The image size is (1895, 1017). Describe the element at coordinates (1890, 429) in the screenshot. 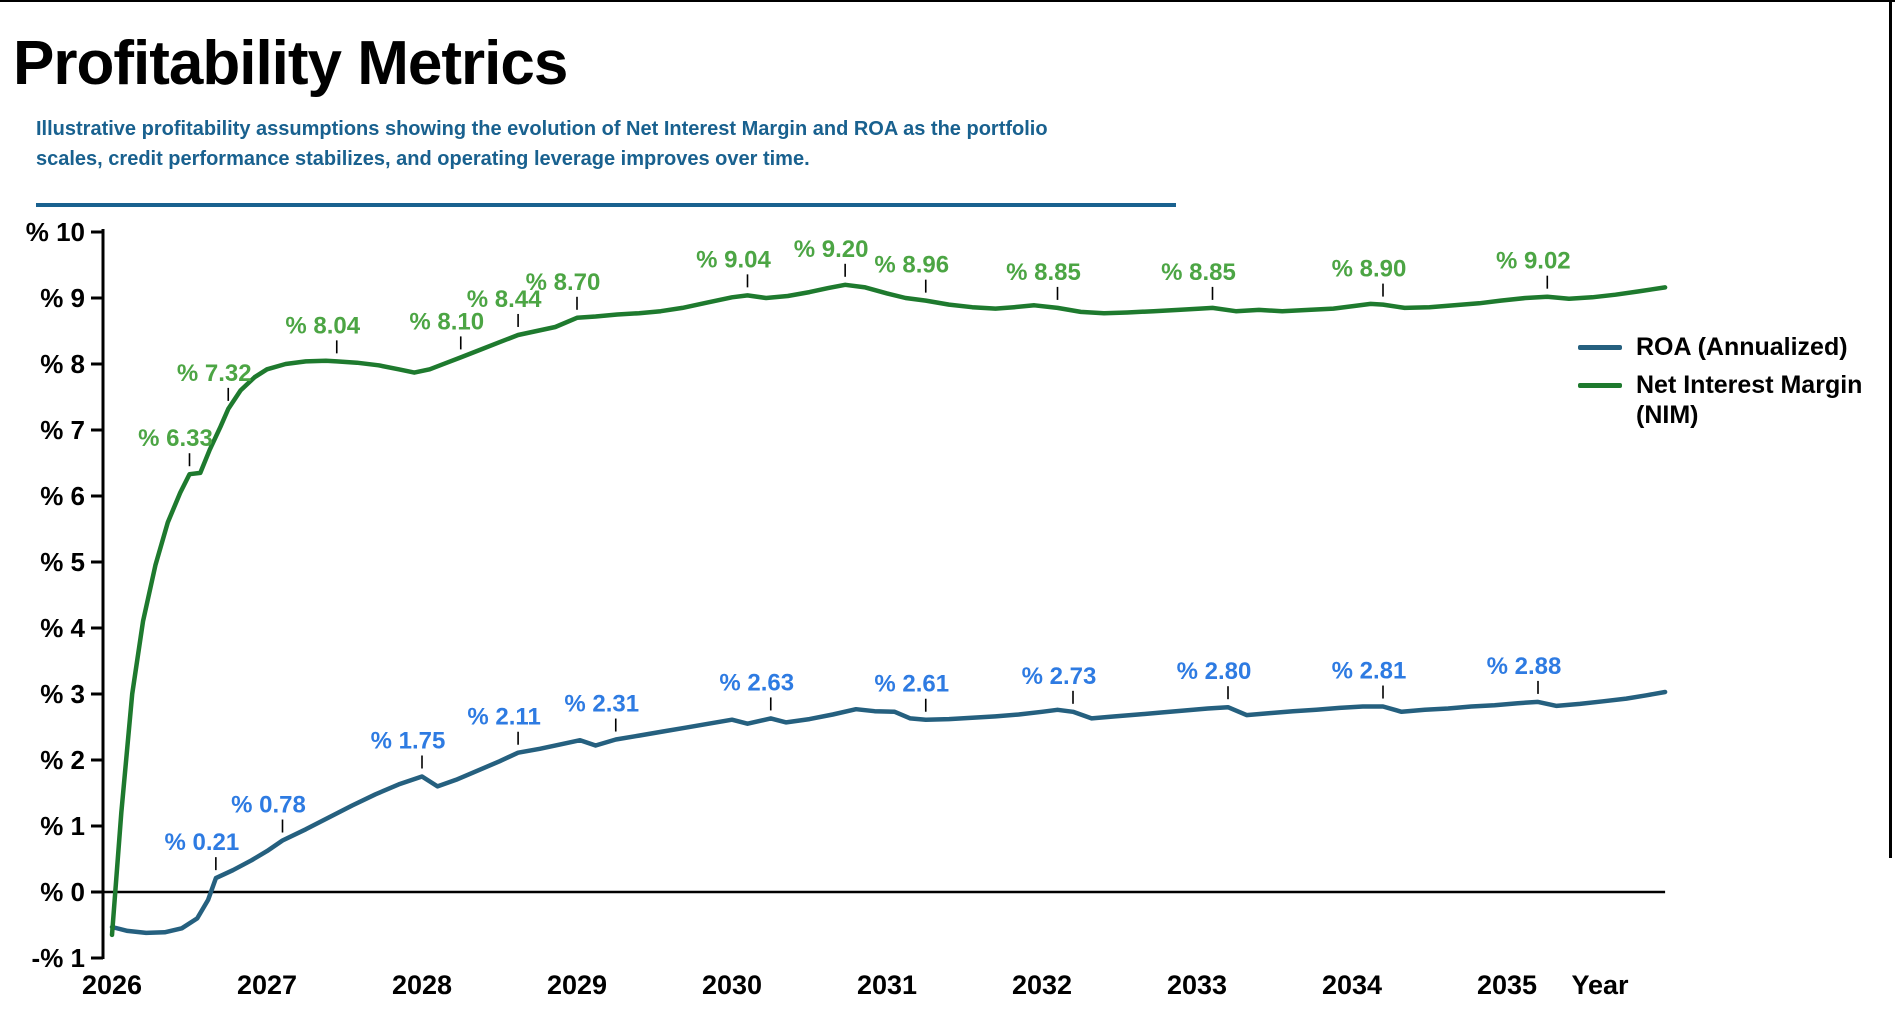

I see `right-border-line` at that location.